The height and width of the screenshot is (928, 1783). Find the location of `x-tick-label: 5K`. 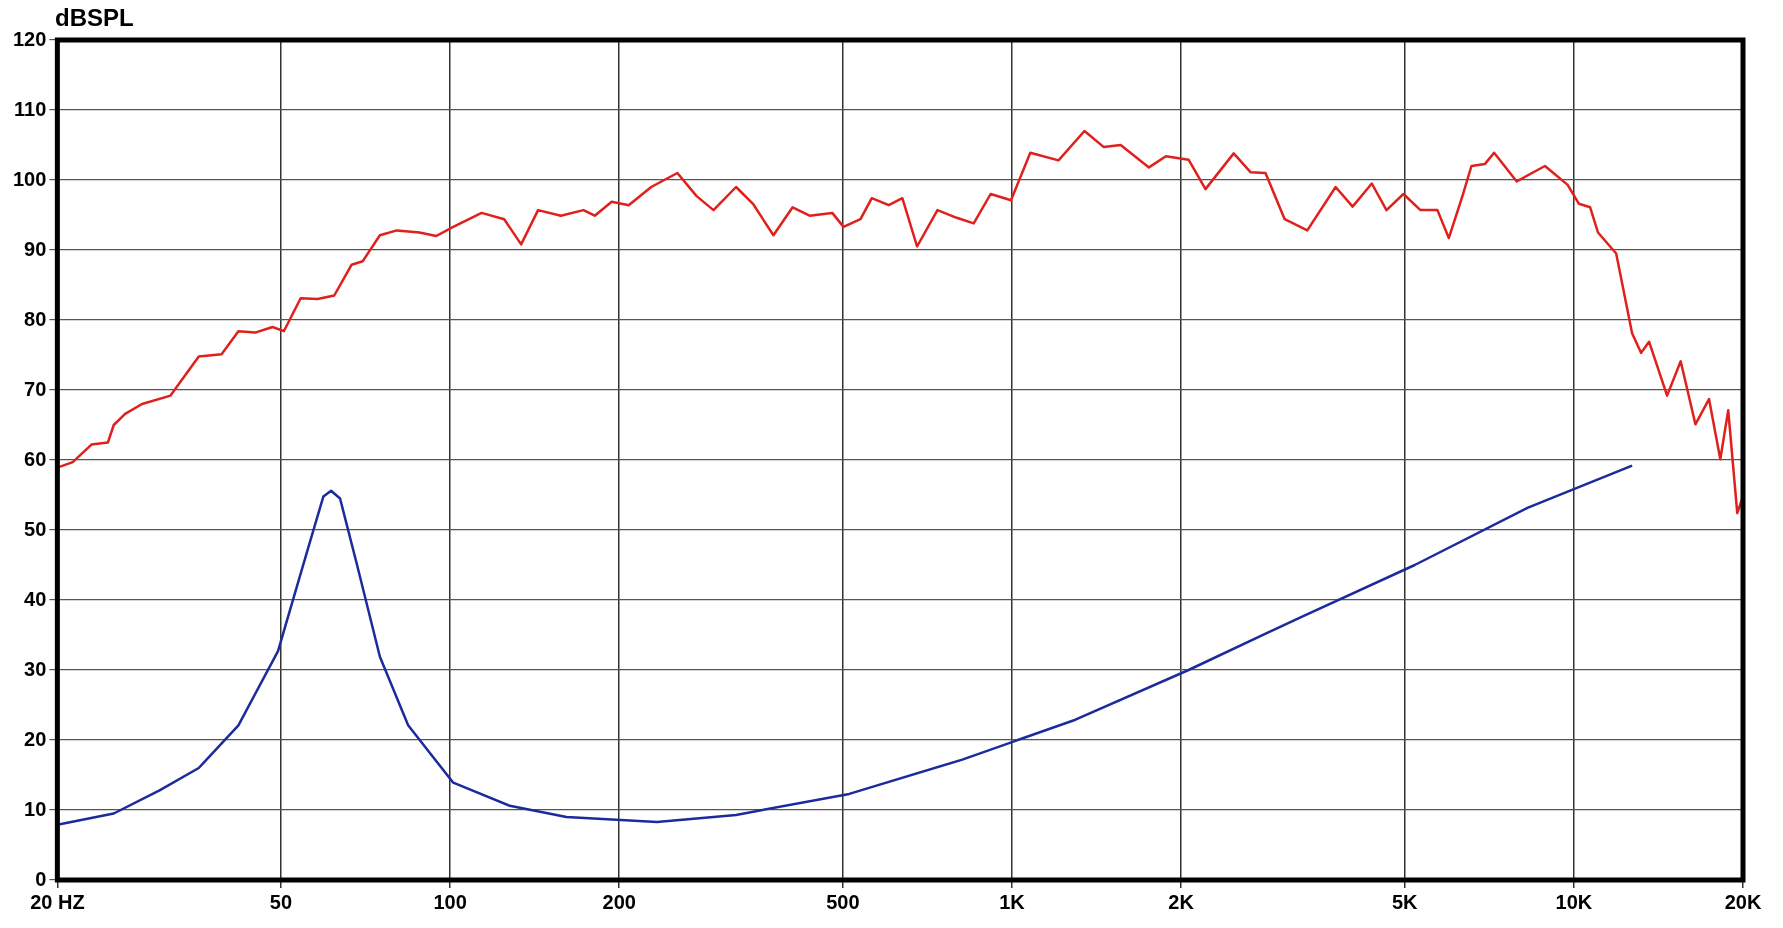

x-tick-label: 5K is located at coordinates (1405, 901).